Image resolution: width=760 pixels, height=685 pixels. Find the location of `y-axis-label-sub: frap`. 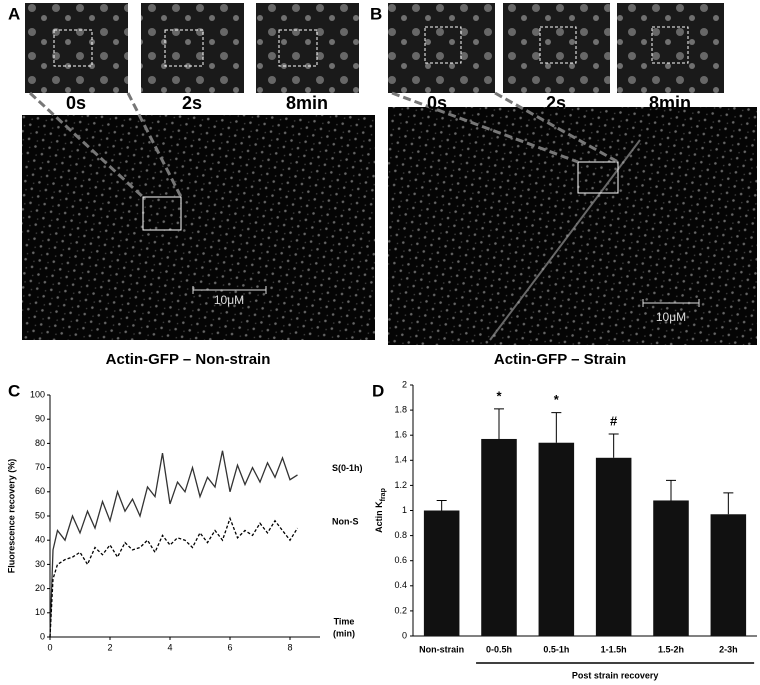

y-axis-label-sub: frap is located at coordinates (383, 494).